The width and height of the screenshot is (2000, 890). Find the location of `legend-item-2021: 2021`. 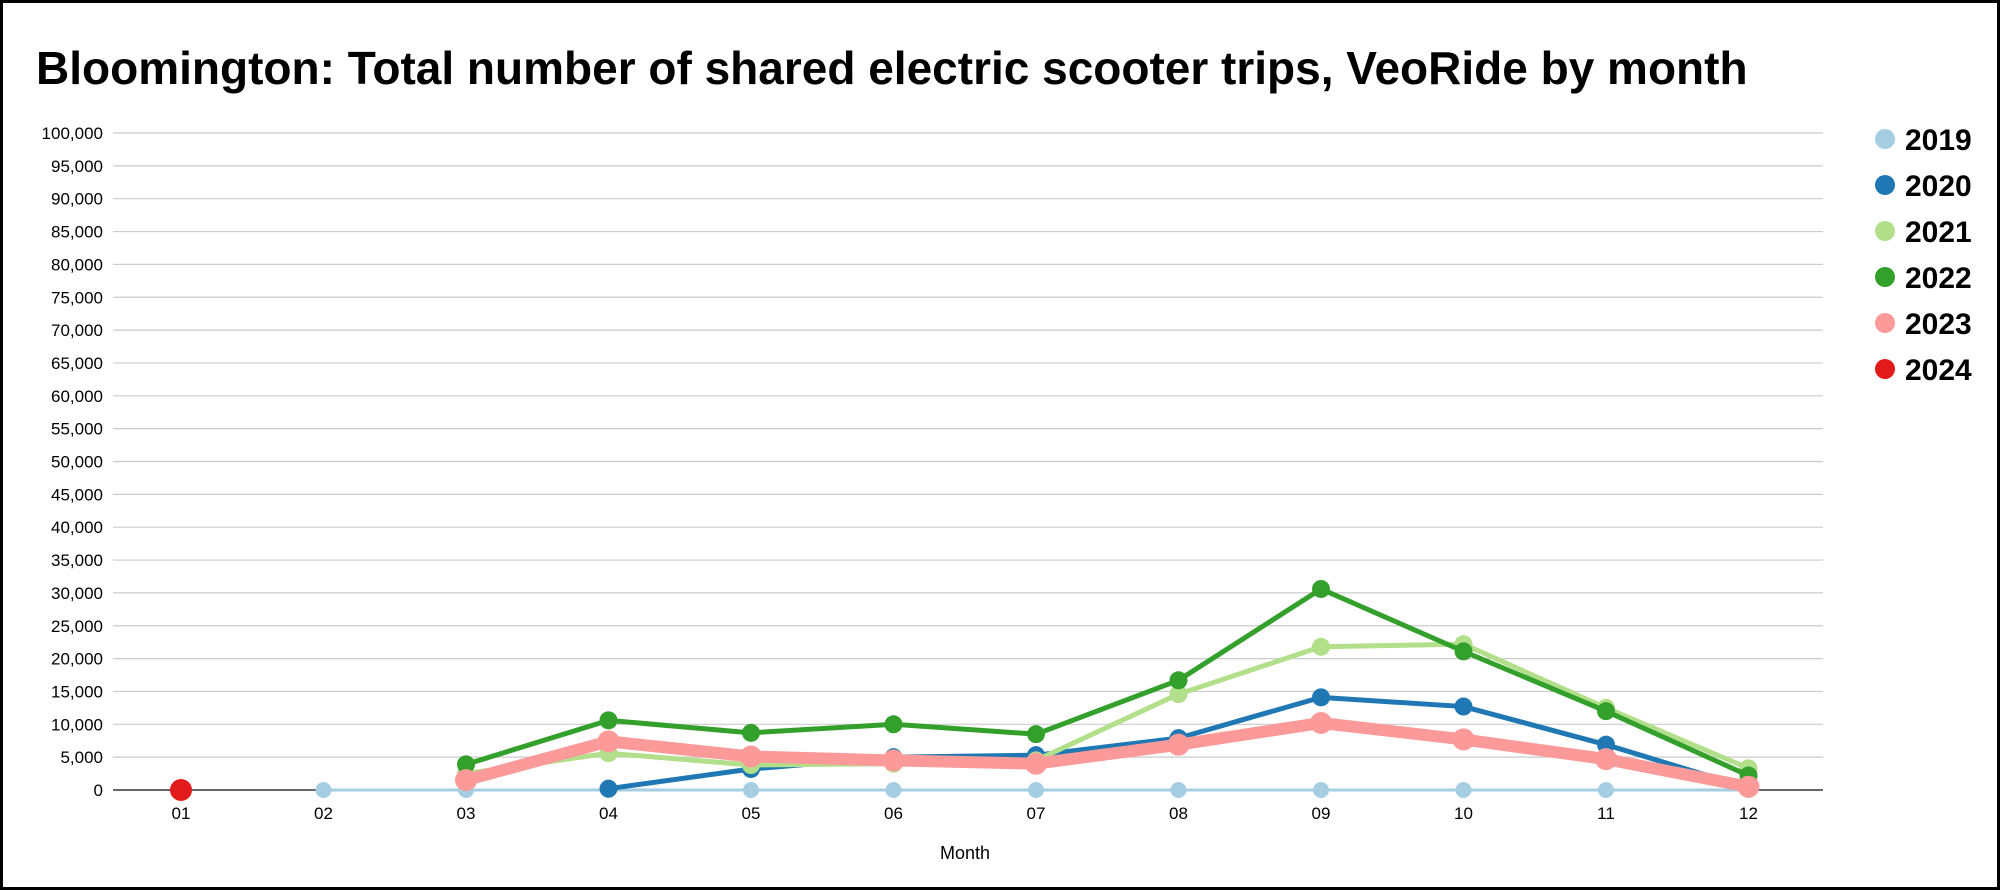

legend-item-2021: 2021 is located at coordinates (1923, 232).